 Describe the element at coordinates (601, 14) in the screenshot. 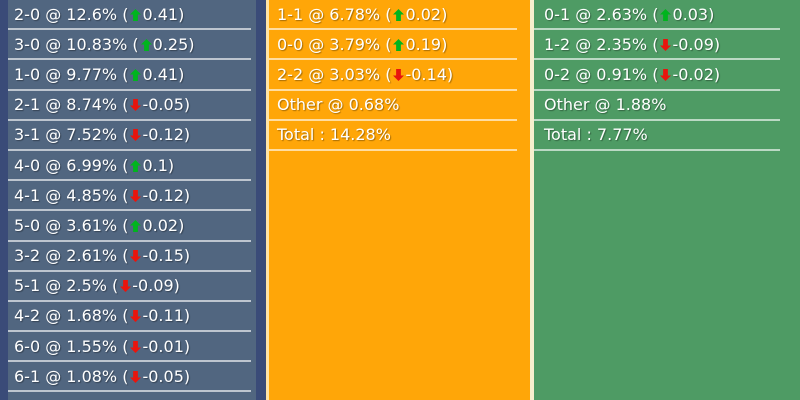

I see `score-and-probability: 0-1 @ 2.63% (` at that location.